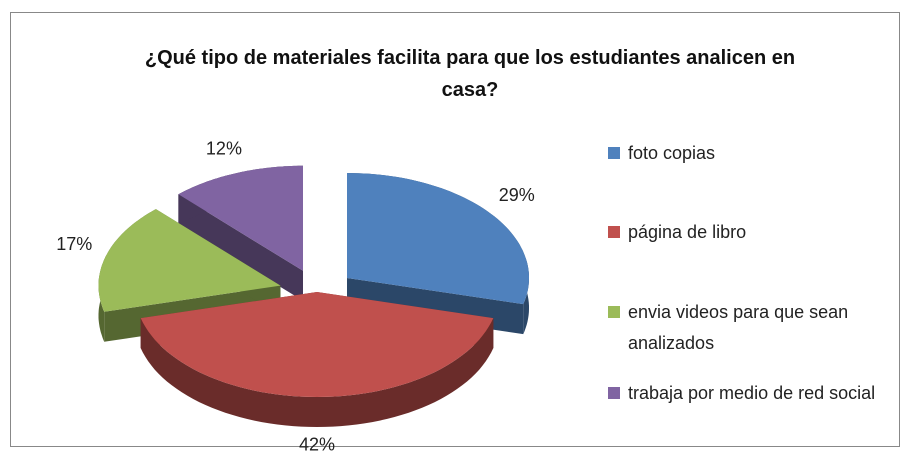 This screenshot has height=457, width=910. Describe the element at coordinates (224, 148) in the screenshot. I see `data-label: 12%` at that location.